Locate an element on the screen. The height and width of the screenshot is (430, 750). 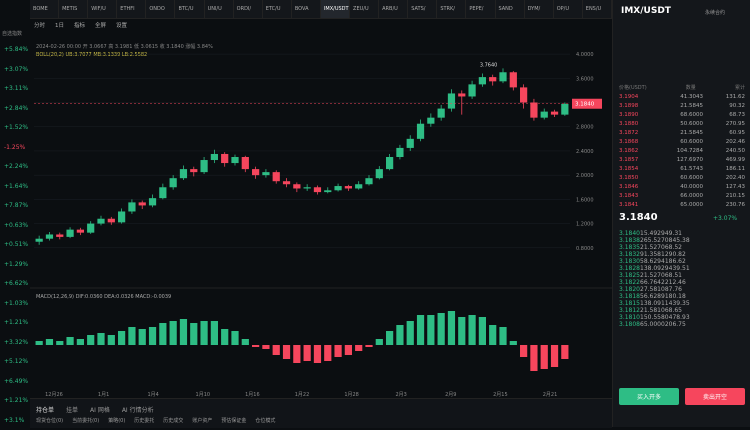
pair-sub: 永续合约 is located at coordinates (715, 12).